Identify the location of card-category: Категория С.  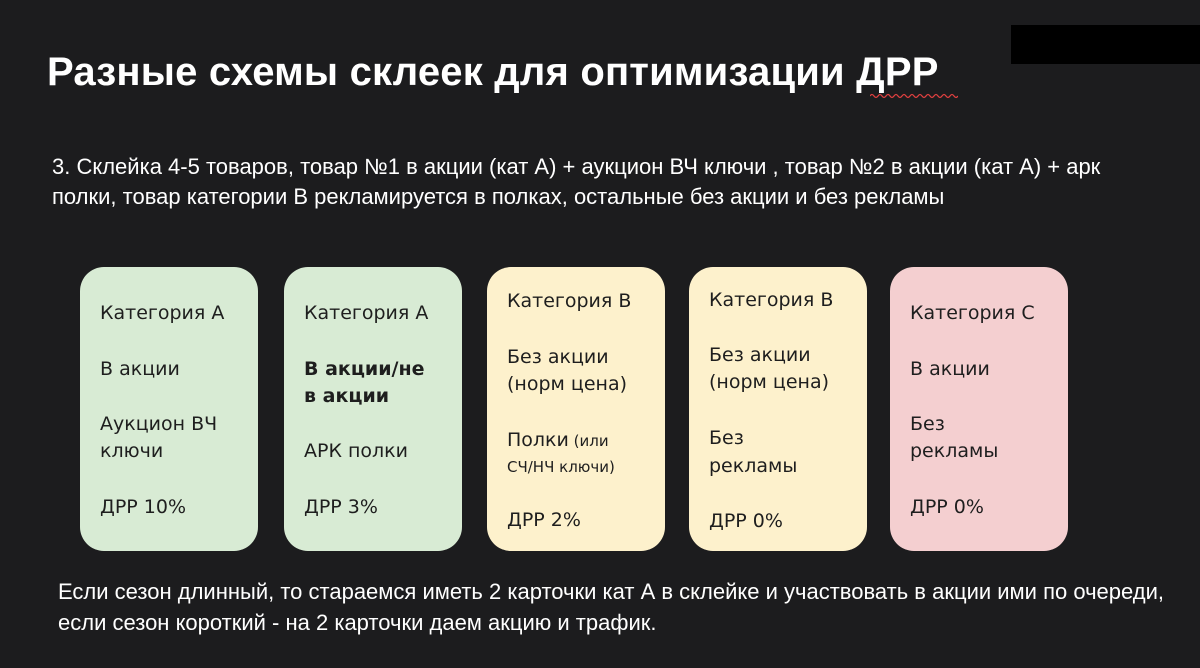
(972, 313).